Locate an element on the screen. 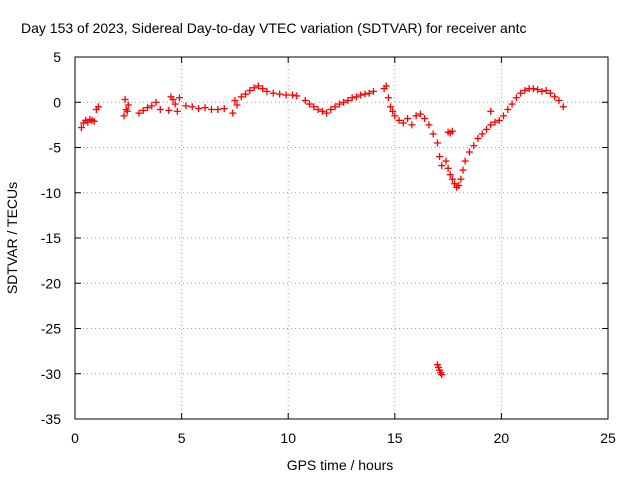  y-tick-label: -5 is located at coordinates (55, 148).